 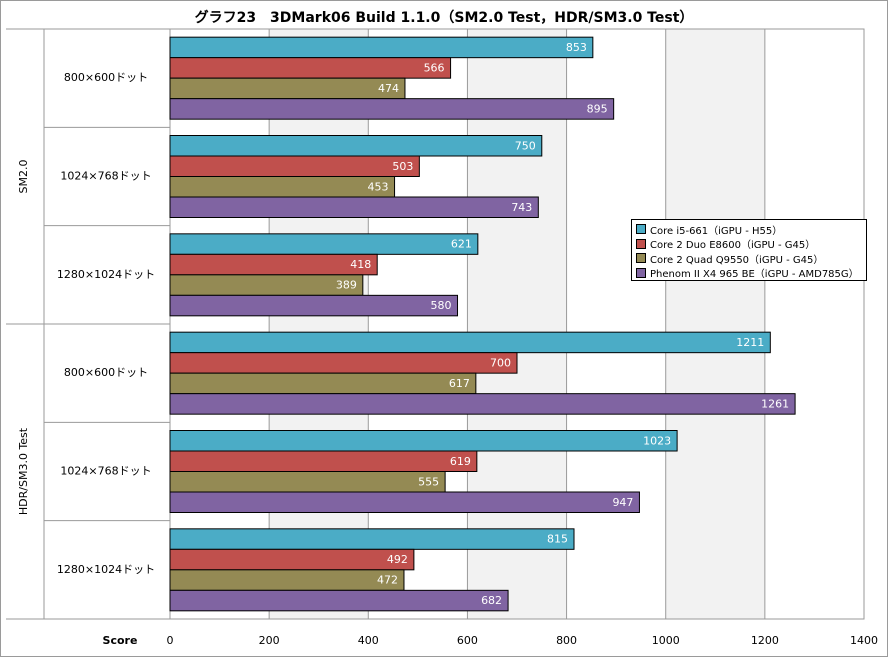 I want to click on data-label: 474, so click(x=388, y=88).